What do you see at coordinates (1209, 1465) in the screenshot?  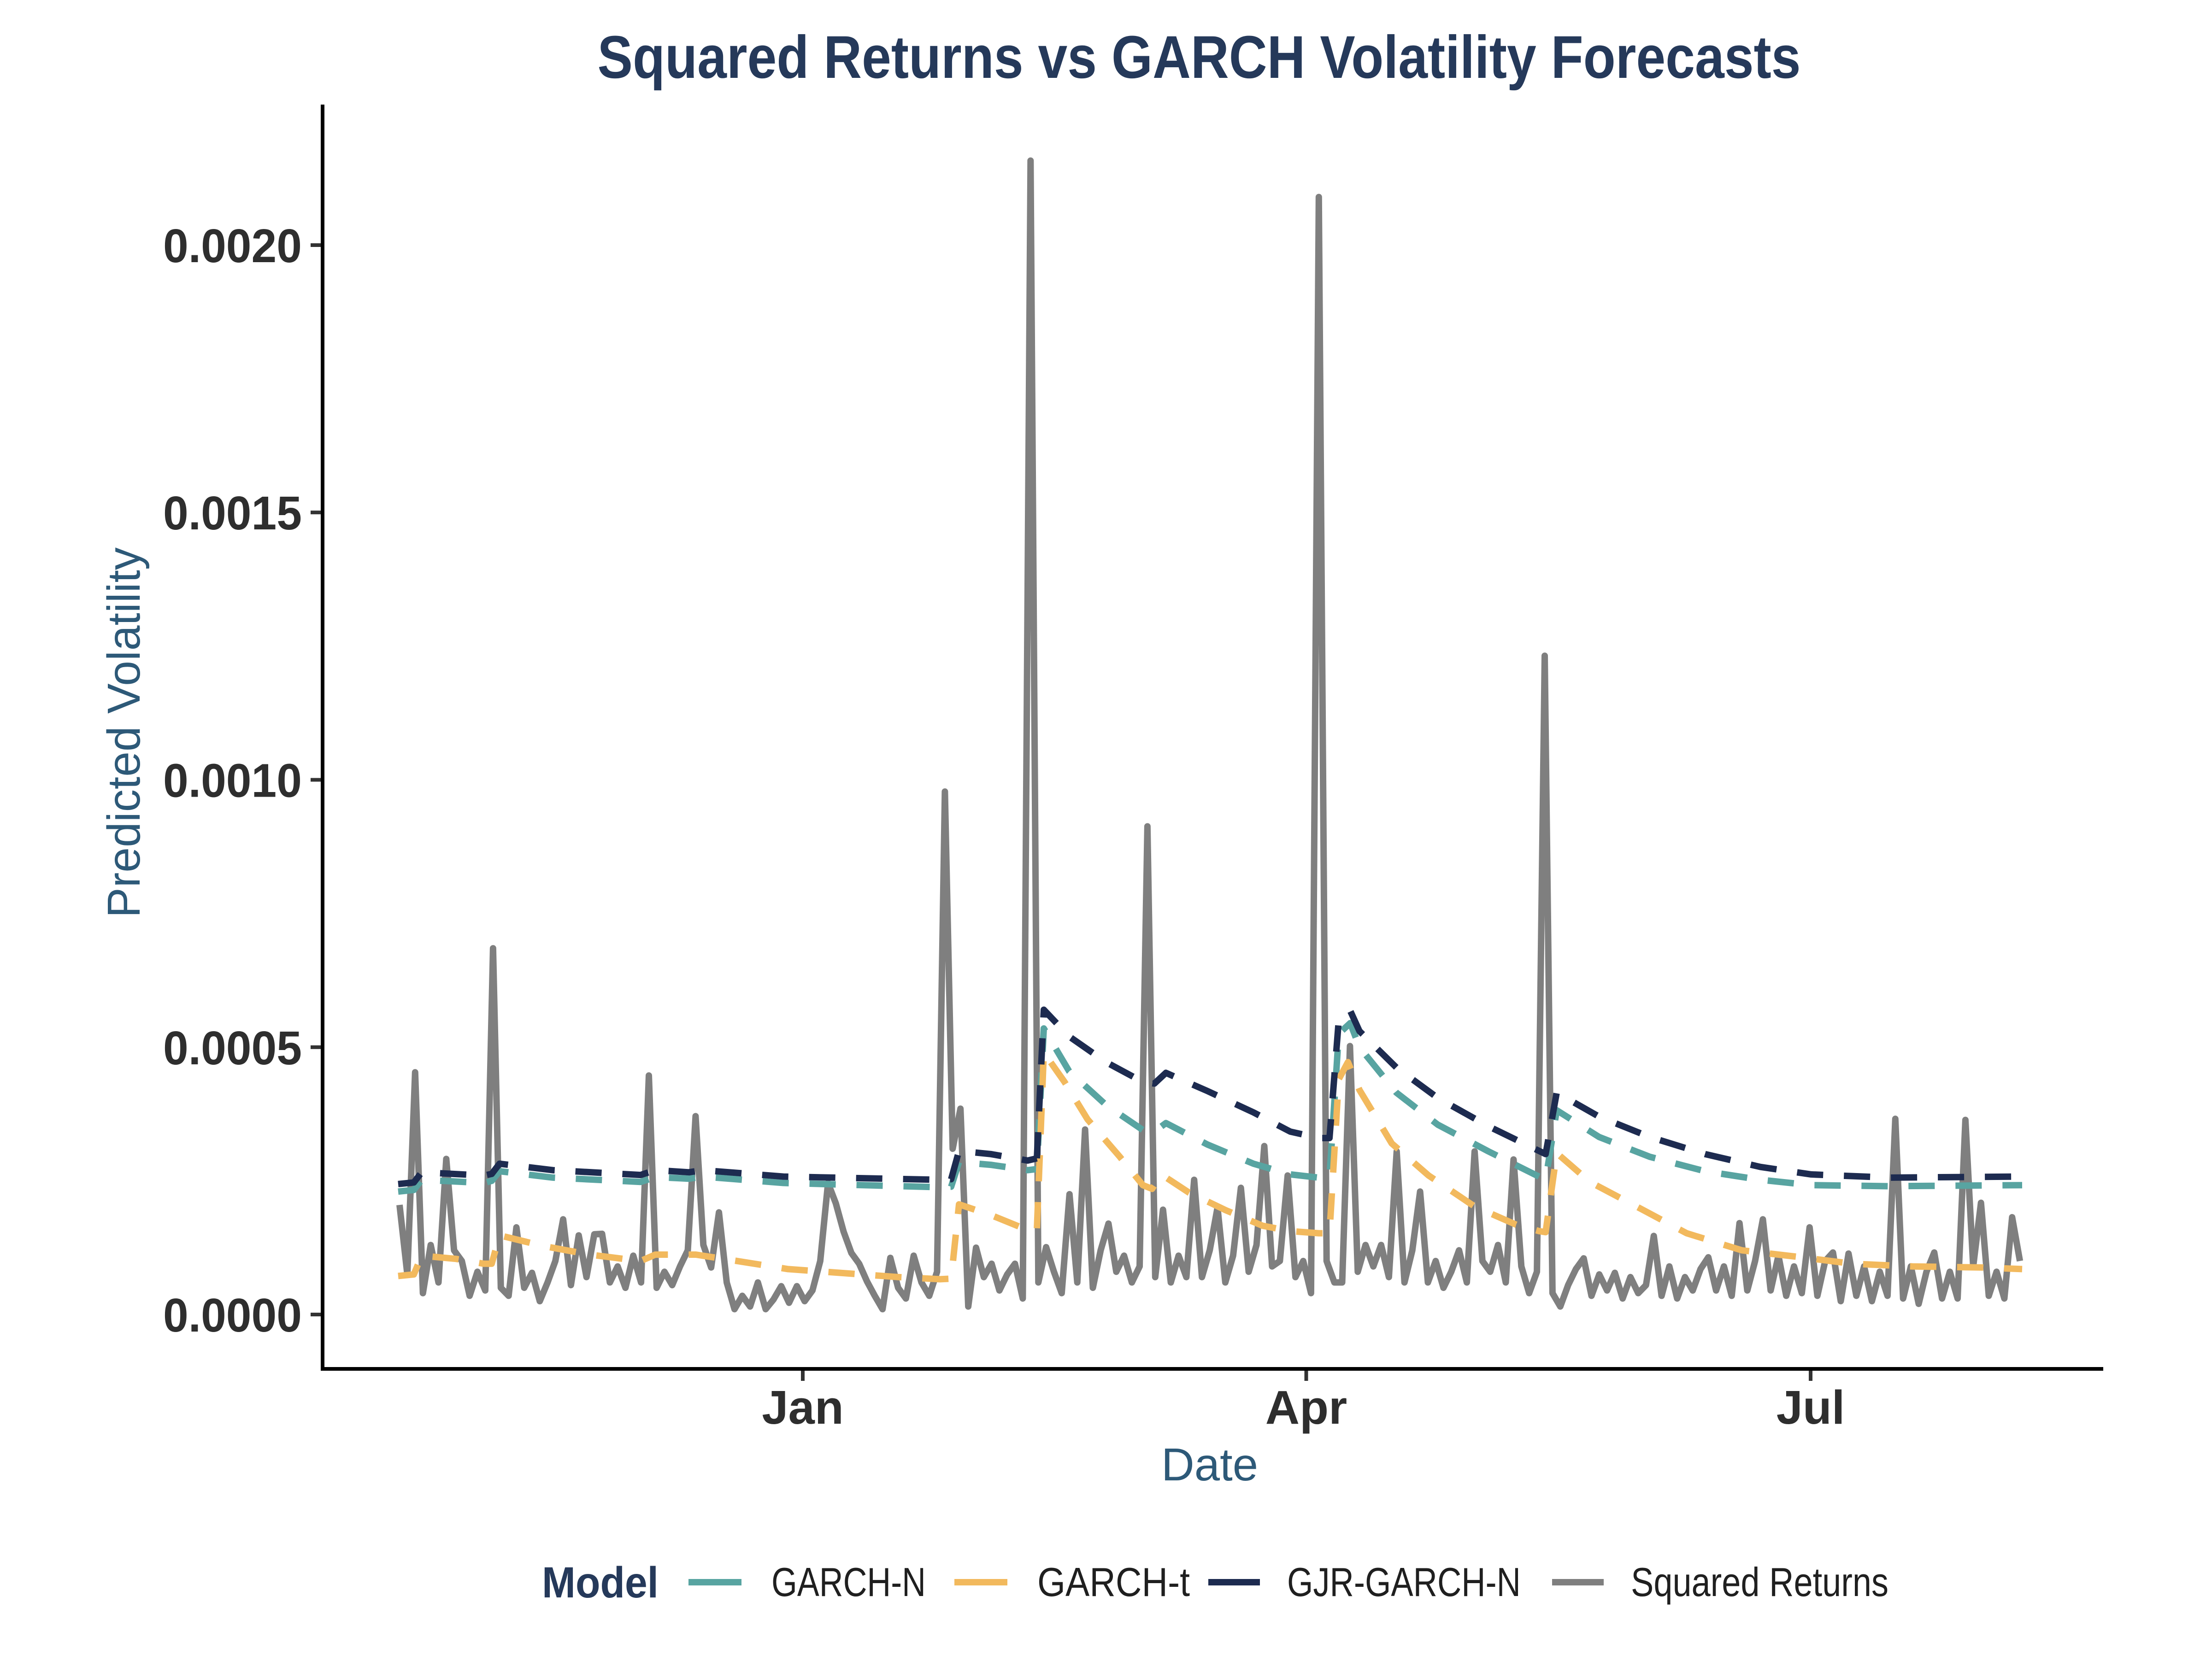 I see `svg-text: Date` at bounding box center [1209, 1465].